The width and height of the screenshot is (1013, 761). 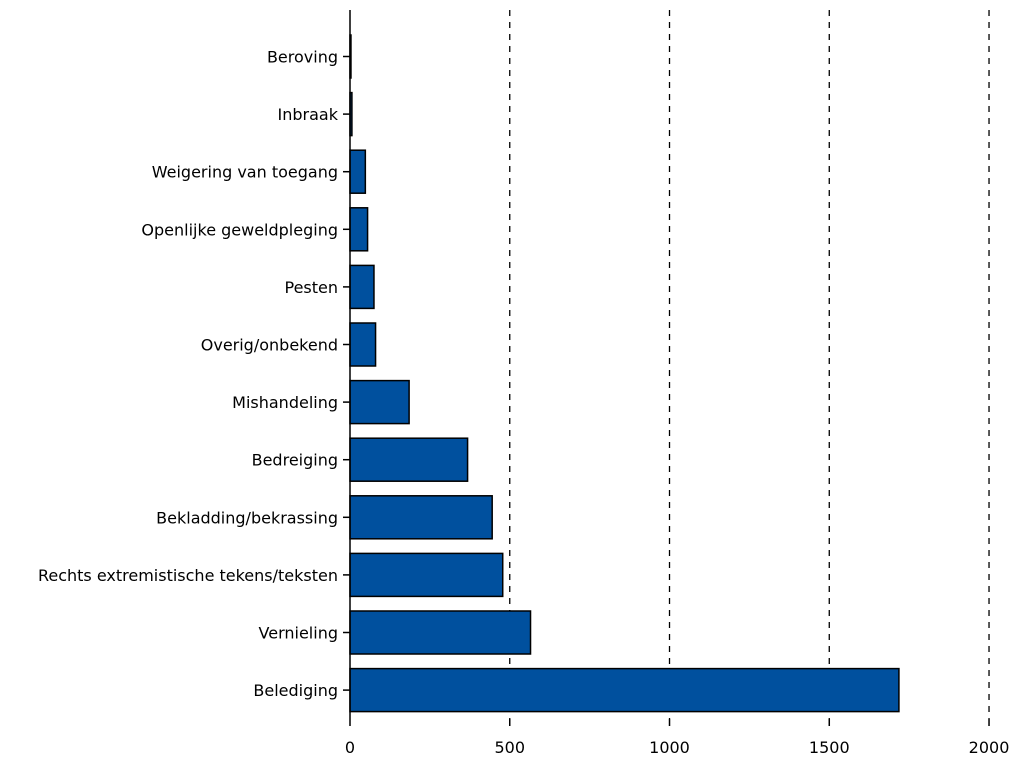 What do you see at coordinates (989, 747) in the screenshot?
I see `x-tick-label-2000: 2000` at bounding box center [989, 747].